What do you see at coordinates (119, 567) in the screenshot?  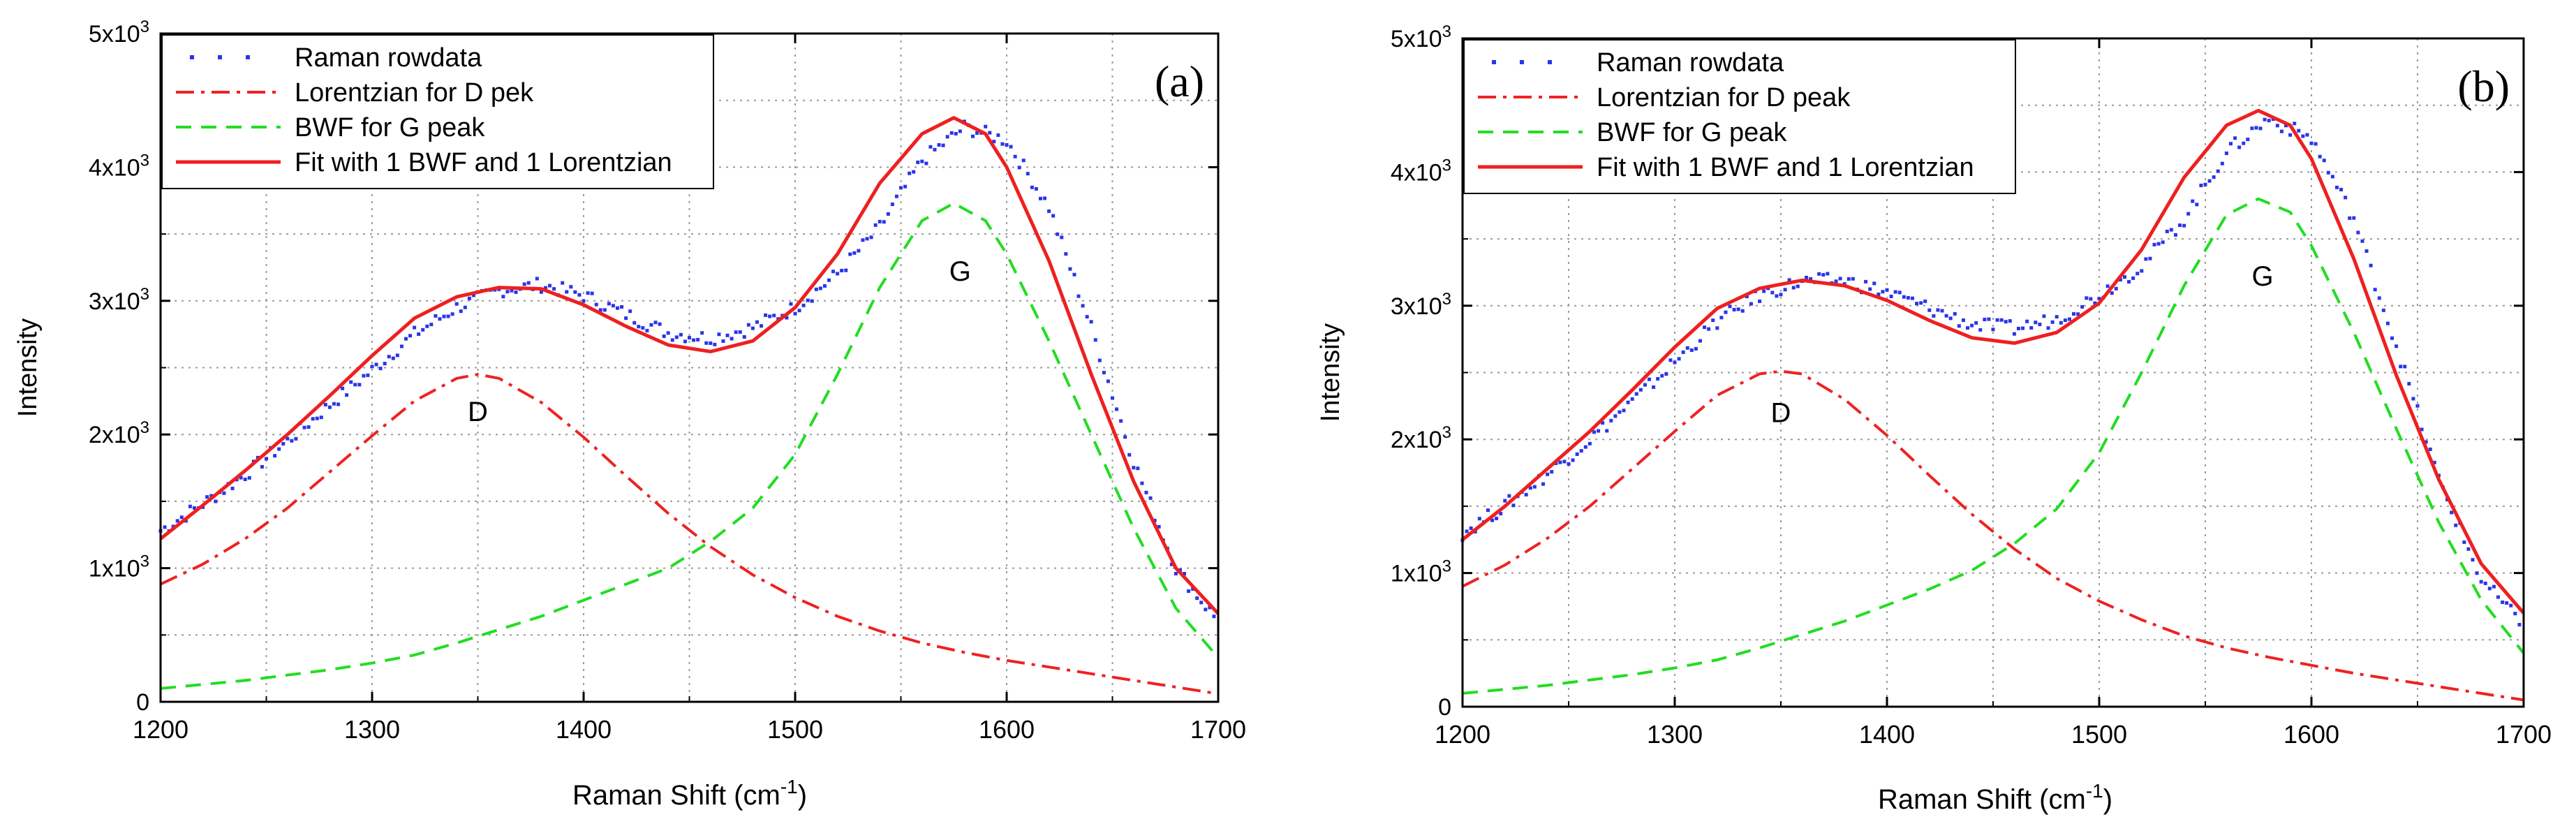 I see `y-tick-label: 1x10³` at bounding box center [119, 567].